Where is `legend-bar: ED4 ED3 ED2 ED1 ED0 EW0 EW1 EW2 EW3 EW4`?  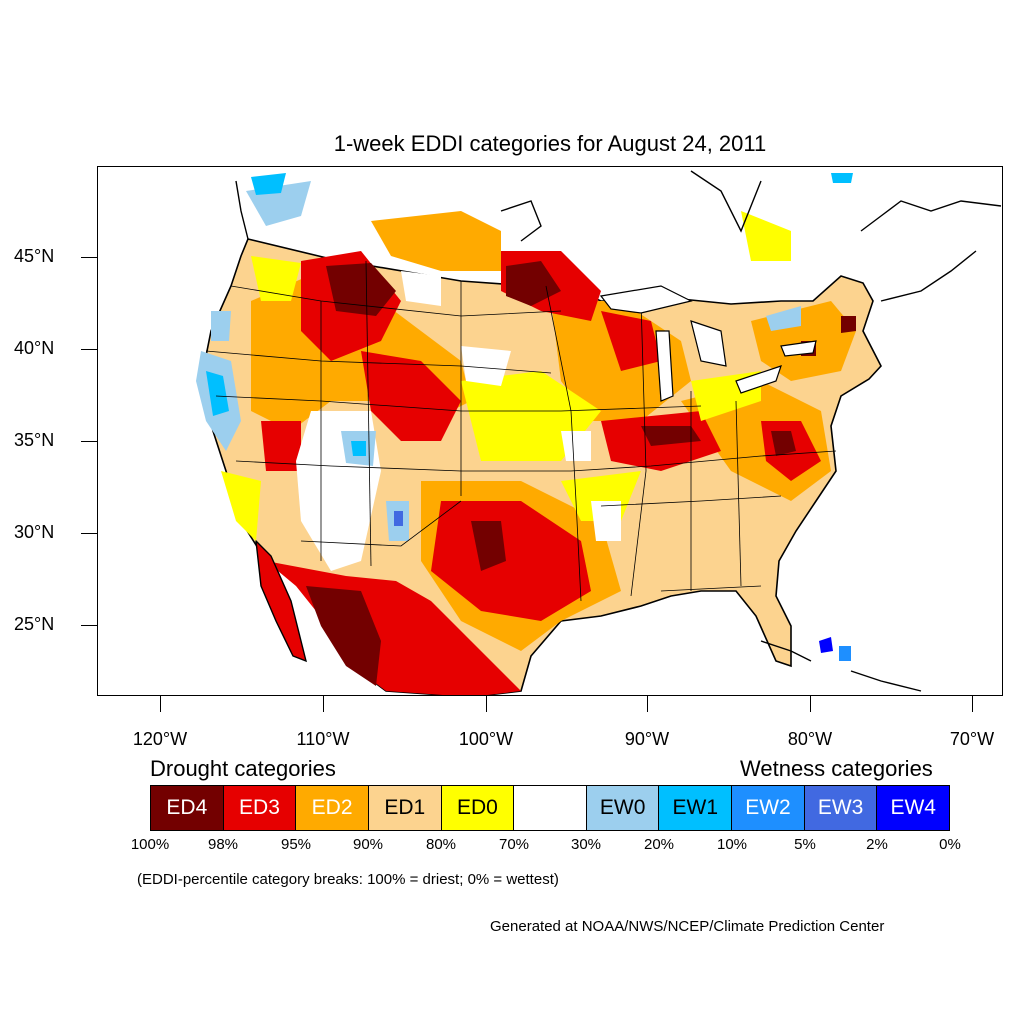
legend-bar: ED4 ED3 ED2 ED1 ED0 EW0 EW1 EW2 EW3 EW4 is located at coordinates (550, 808).